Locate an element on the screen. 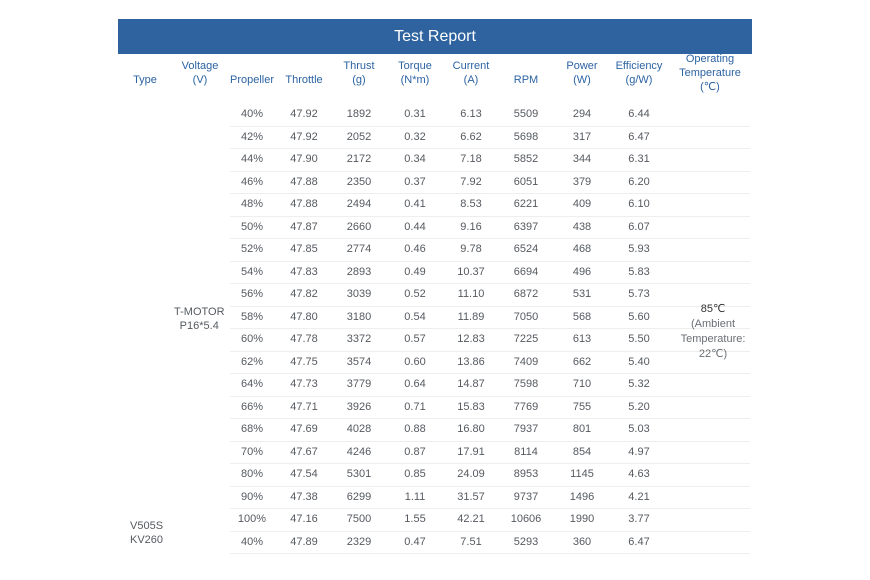 This screenshot has height=580, width=870. throttle-cell: 100% is located at coordinates (252, 519).